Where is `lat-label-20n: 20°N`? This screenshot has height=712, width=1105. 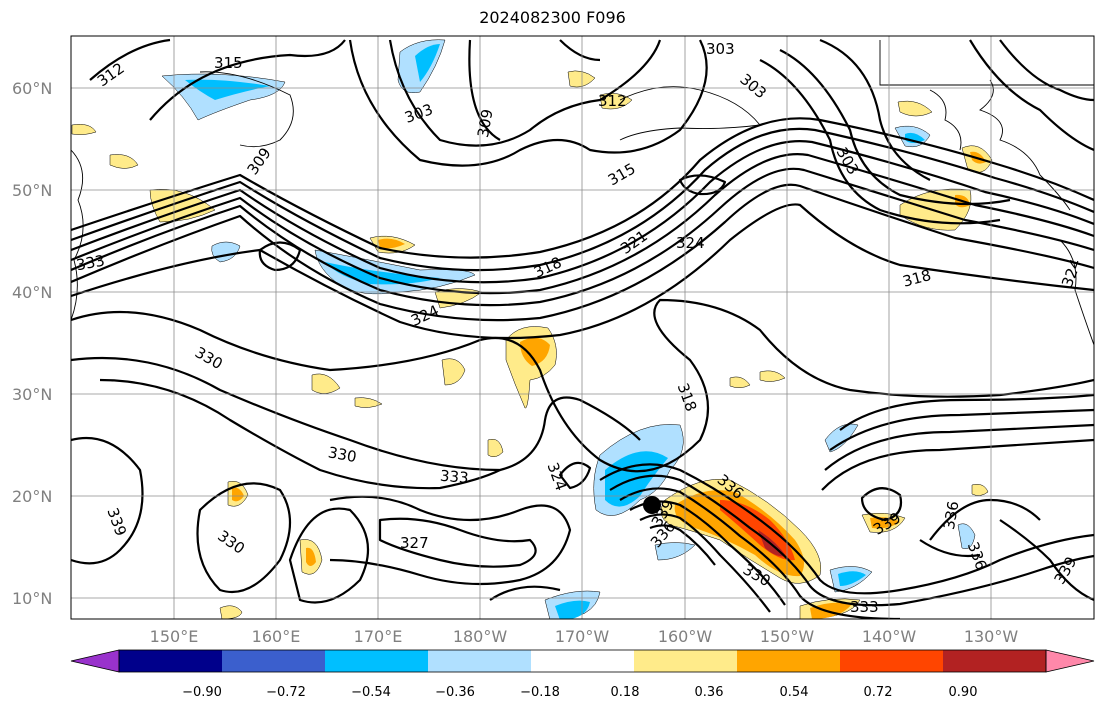
lat-label-20n: 20°N is located at coordinates (32, 496).